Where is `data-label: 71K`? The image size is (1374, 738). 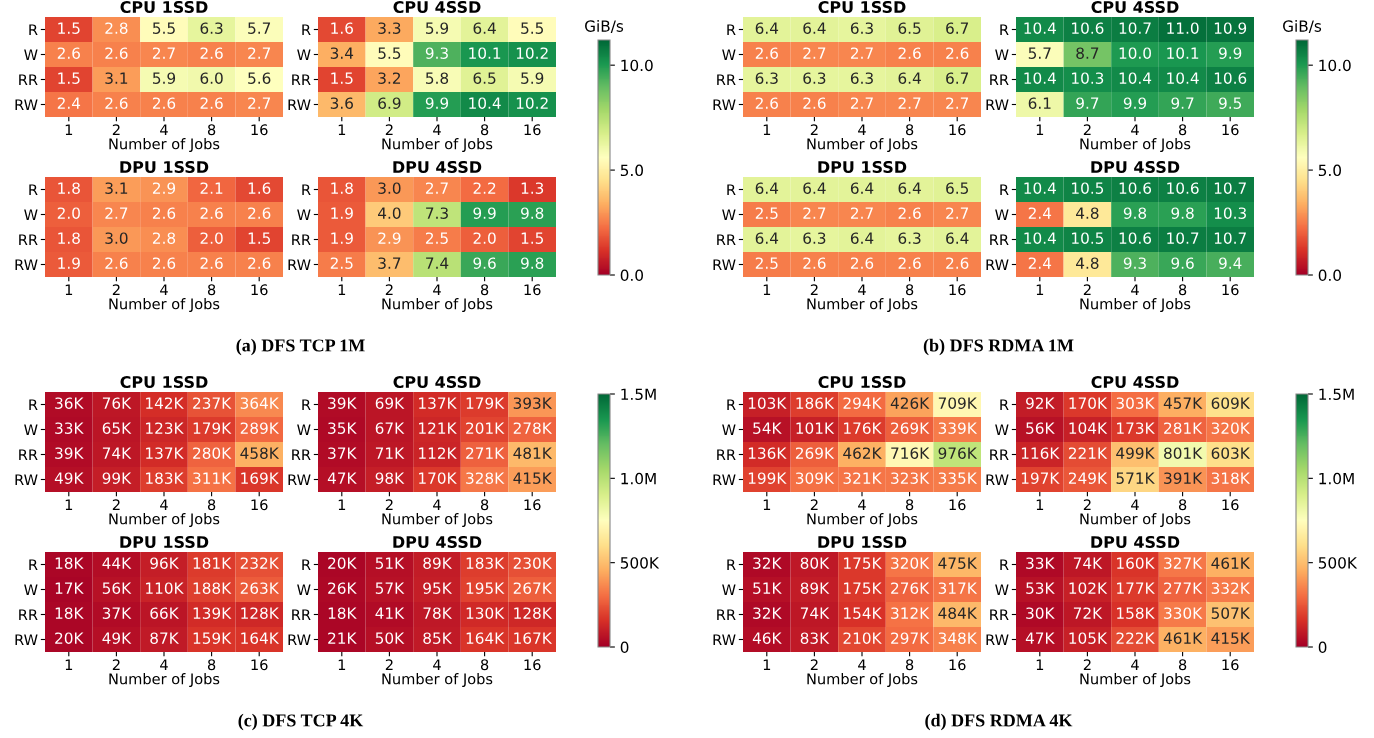 data-label: 71K is located at coordinates (390, 453).